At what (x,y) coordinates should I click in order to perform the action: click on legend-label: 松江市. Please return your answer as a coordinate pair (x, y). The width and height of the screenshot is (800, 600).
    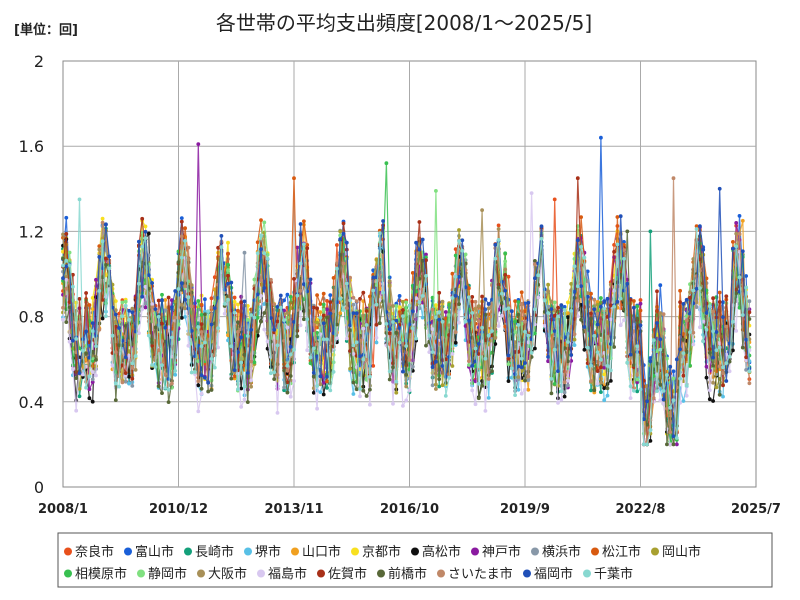
    Looking at the image, I should click on (621, 552).